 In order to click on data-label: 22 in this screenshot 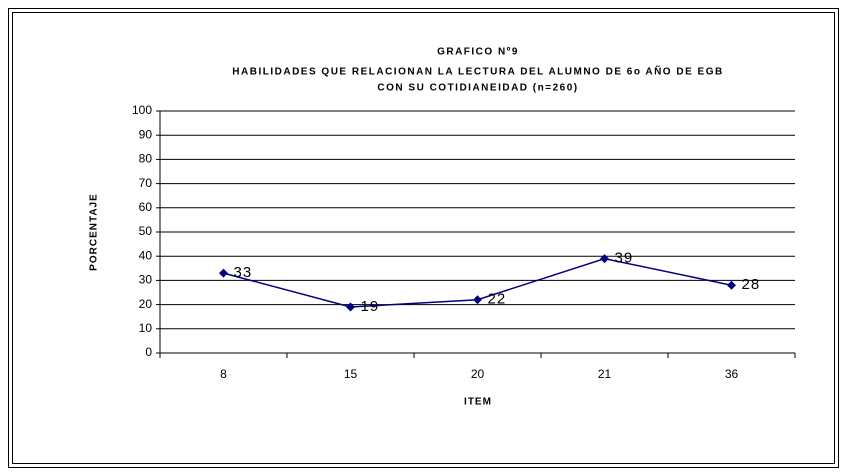, I will do `click(497, 299)`.